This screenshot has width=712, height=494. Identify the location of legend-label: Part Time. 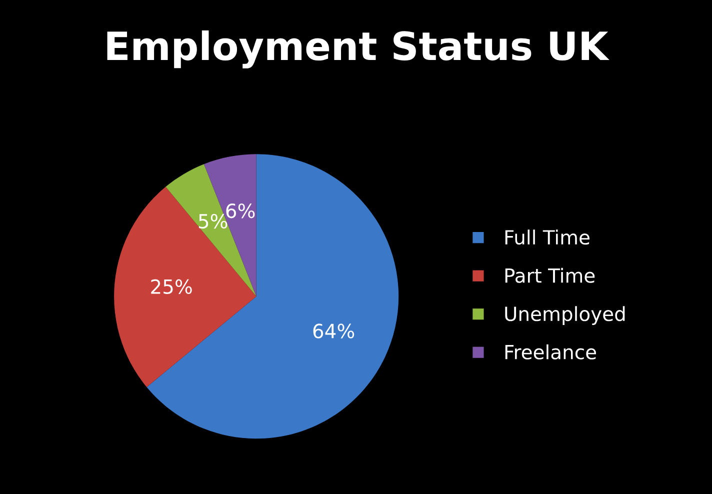
(550, 275).